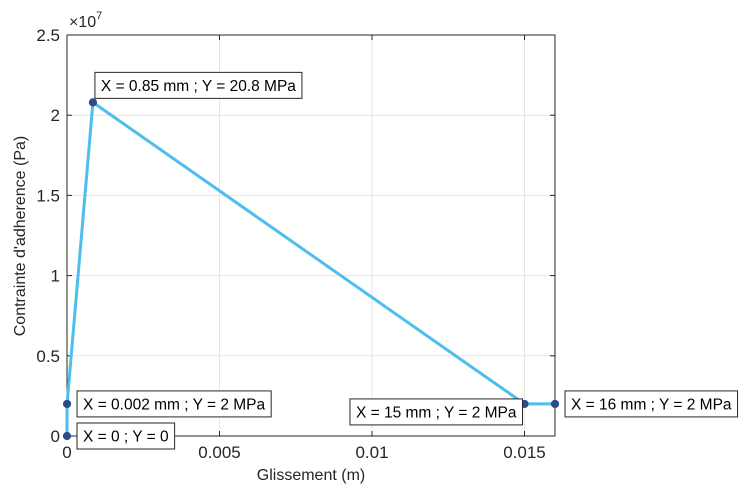 The height and width of the screenshot is (485, 753). I want to click on annotation-text: X = 15 mm ; Y = 2 MPa, so click(436, 412).